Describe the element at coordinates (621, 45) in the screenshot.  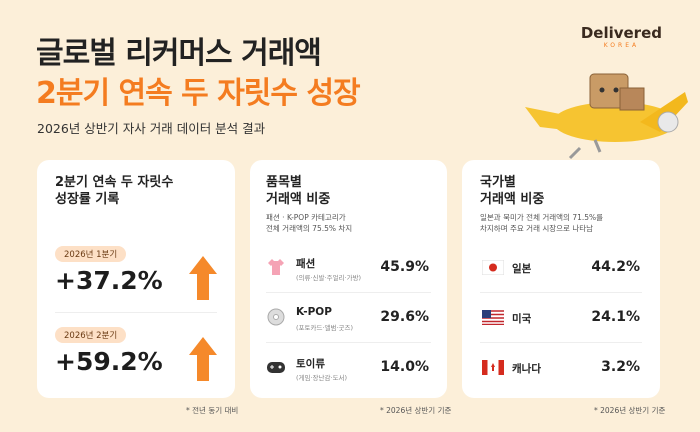
I see `logo-sub: KOREA` at that location.